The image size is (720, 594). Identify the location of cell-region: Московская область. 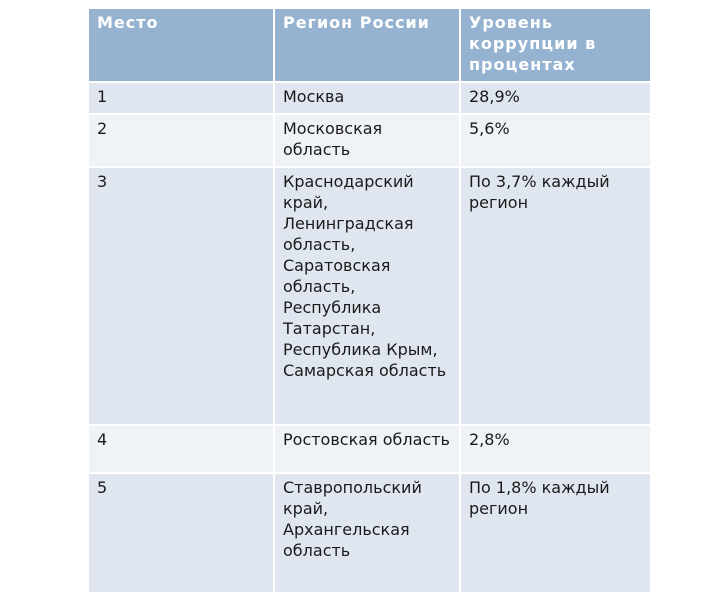
(367, 141).